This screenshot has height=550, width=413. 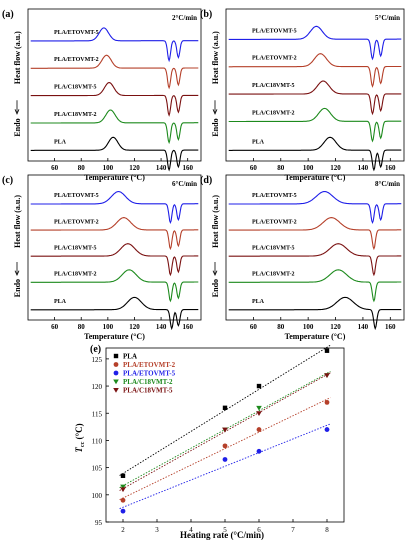 What do you see at coordinates (149, 365) in the screenshot?
I see `legend-label: PLA/ETOVMT-2` at bounding box center [149, 365].